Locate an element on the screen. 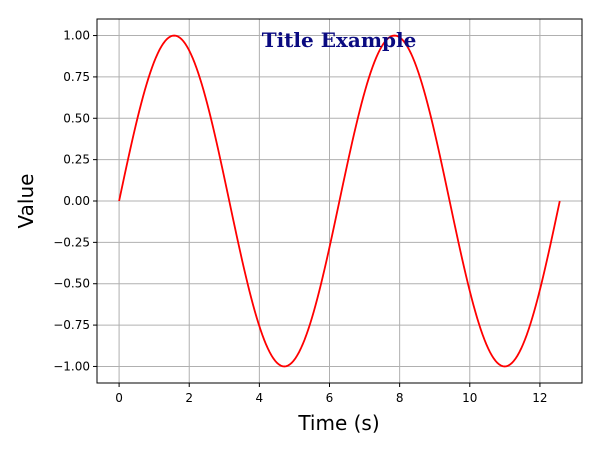 This screenshot has height=455, width=600. y-tick-label: −0.75 is located at coordinates (71, 325).